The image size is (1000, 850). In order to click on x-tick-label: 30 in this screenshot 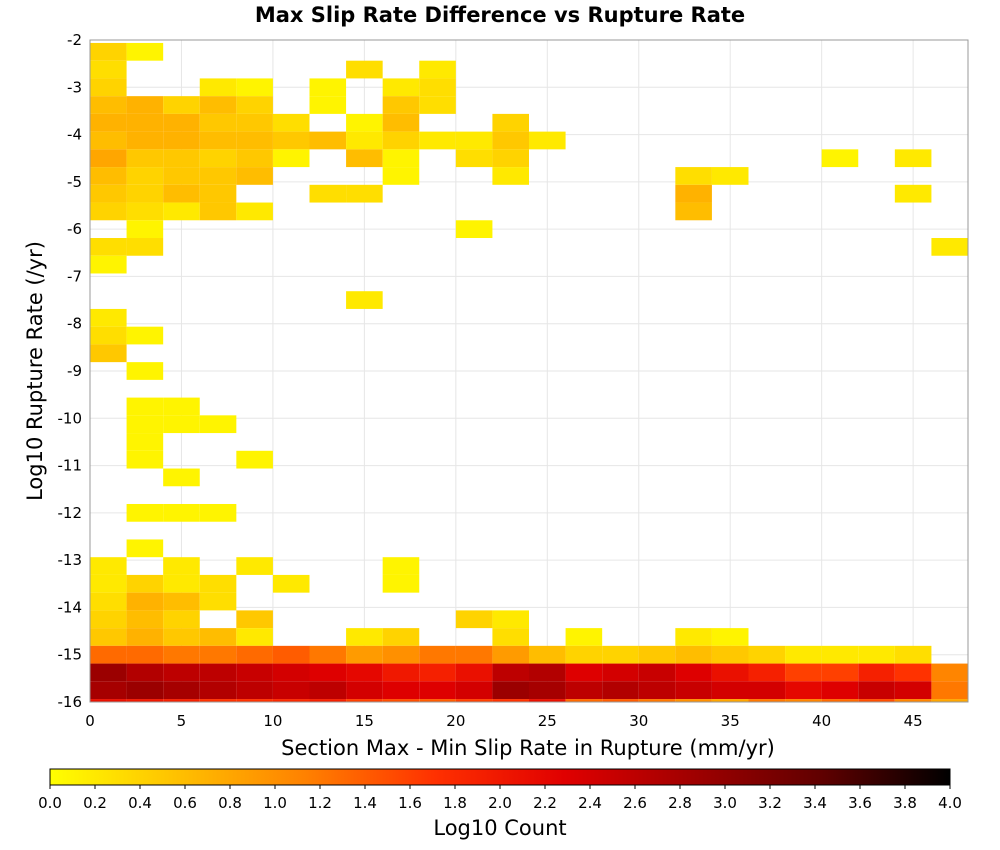, I will do `click(638, 721)`.